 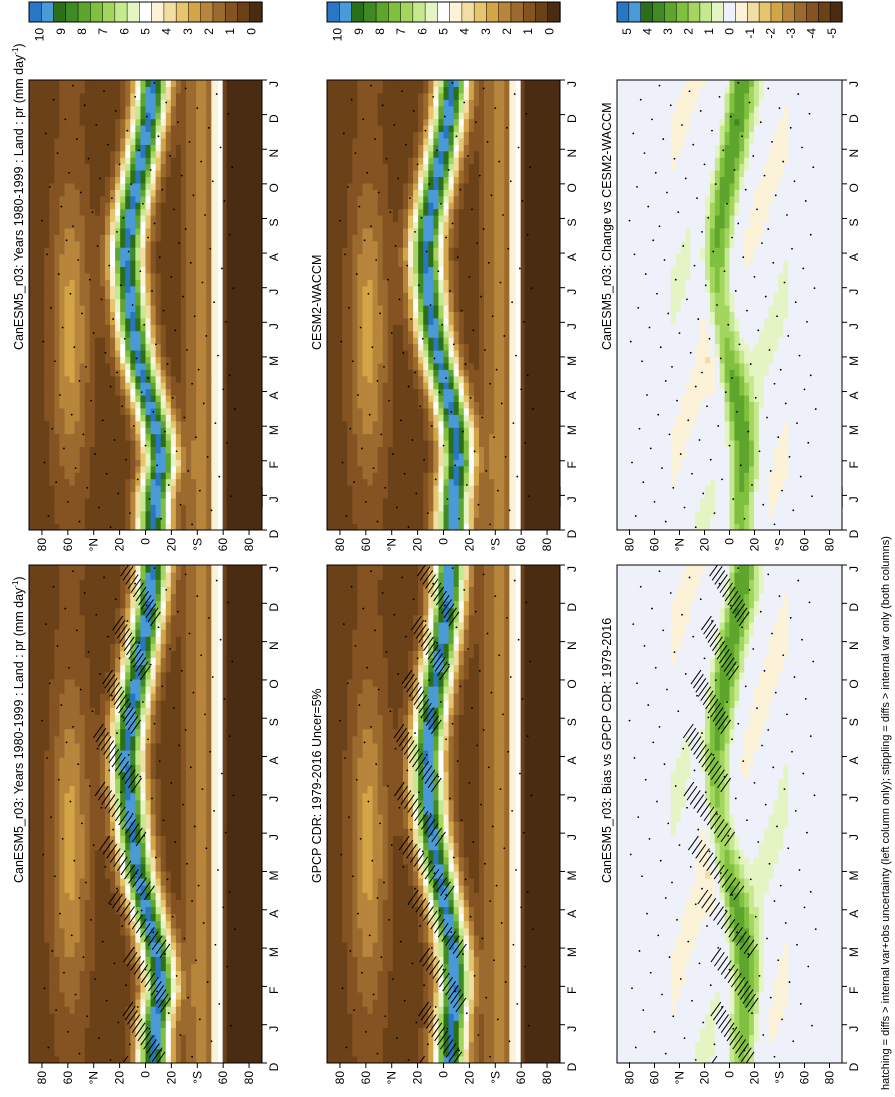 I want to click on month-tick-label: J, so click(x=274, y=569).